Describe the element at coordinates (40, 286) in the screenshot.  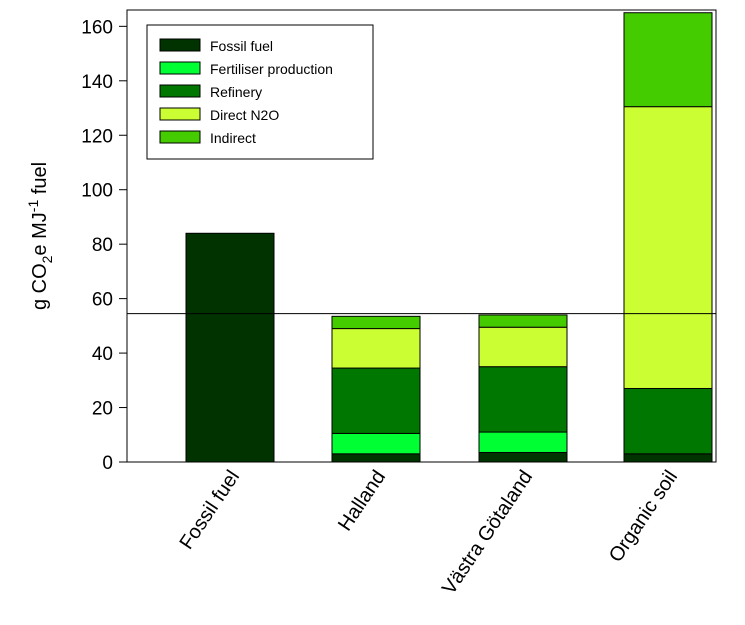
I see `y-axis-title-prefix: g CO` at that location.